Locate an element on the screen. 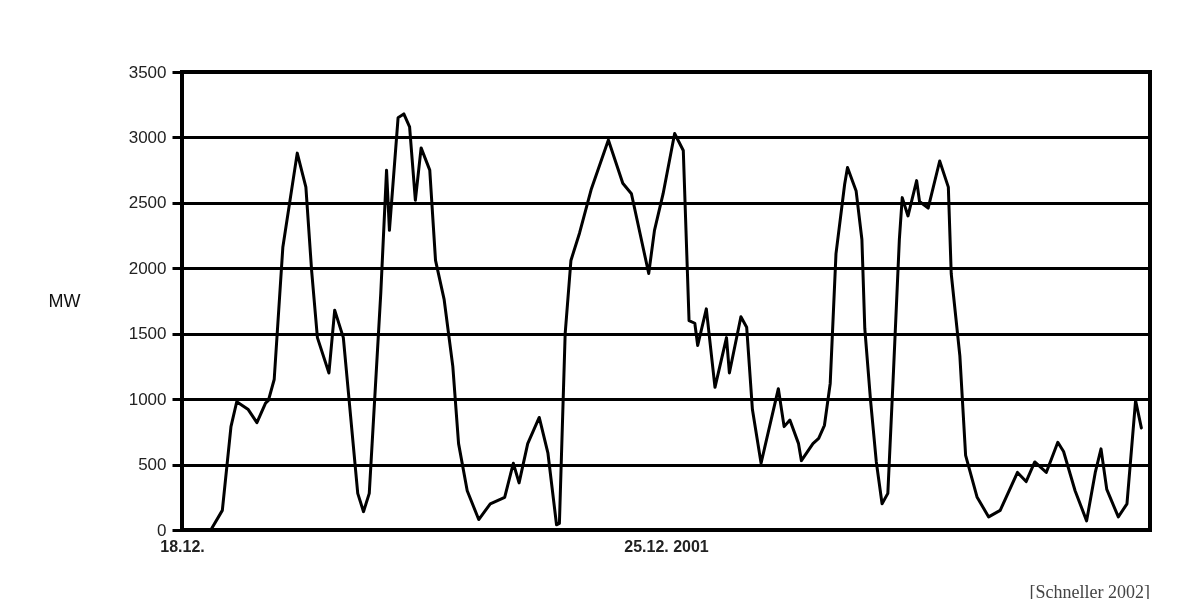 Image resolution: width=1178 pixels, height=599 pixels. y-tick-label: 0 is located at coordinates (162, 530).